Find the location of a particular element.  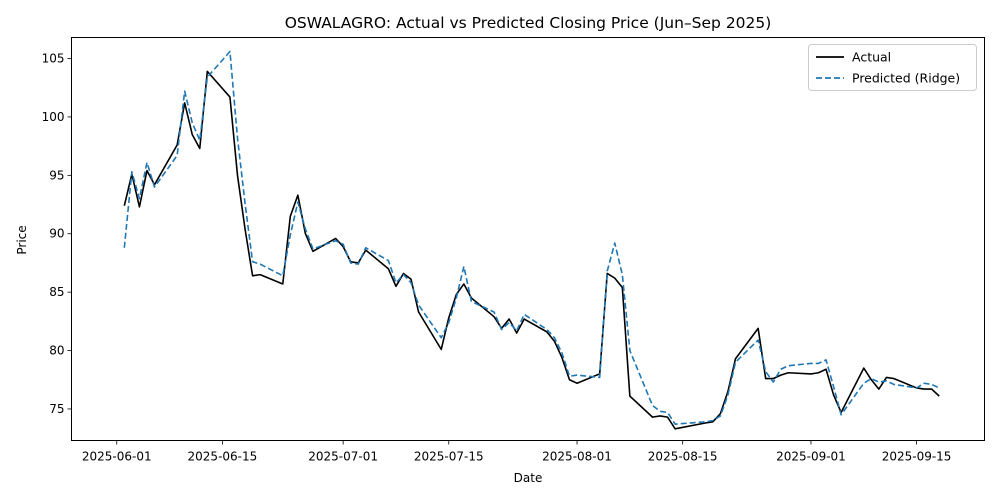

y-tick-label: 90 is located at coordinates (56, 234).